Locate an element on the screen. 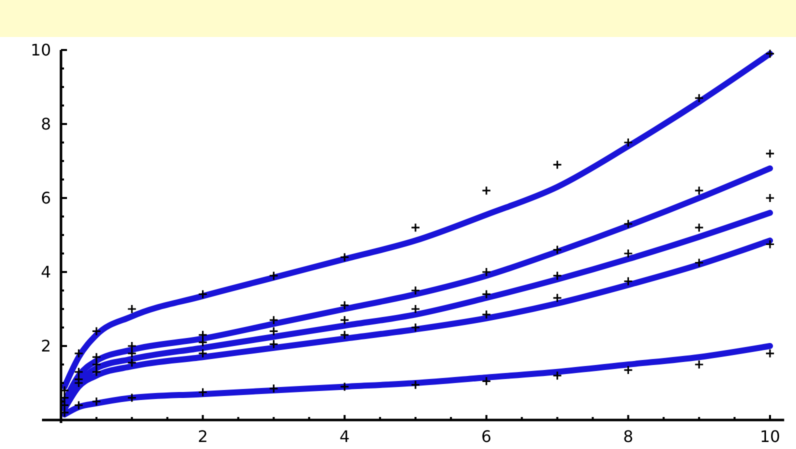  y-tick-label: 2 is located at coordinates (45, 346).